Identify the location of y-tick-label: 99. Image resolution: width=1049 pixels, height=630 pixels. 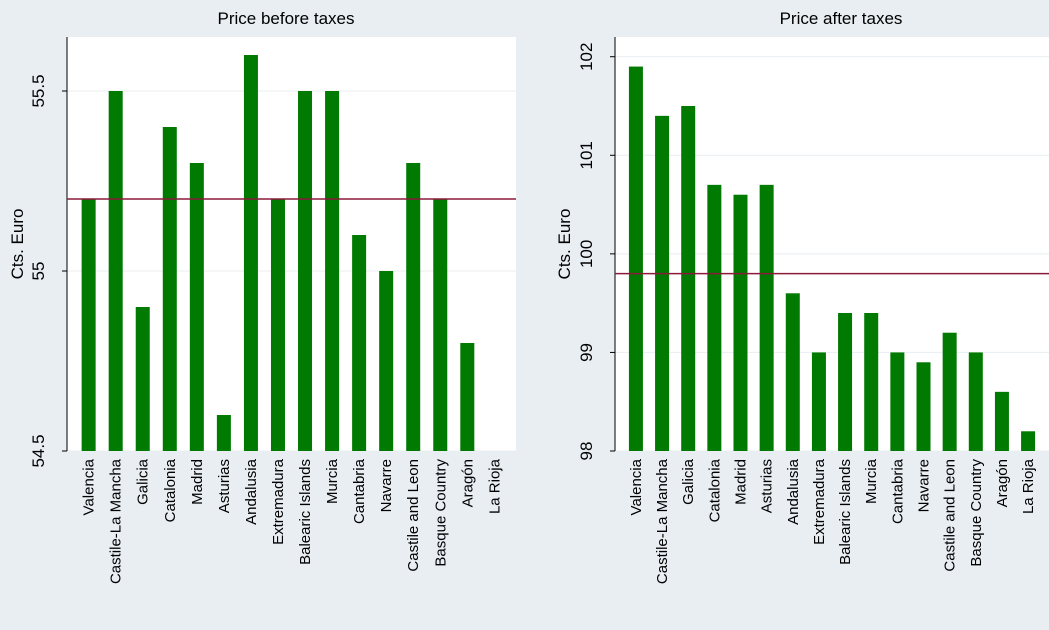
(586, 352).